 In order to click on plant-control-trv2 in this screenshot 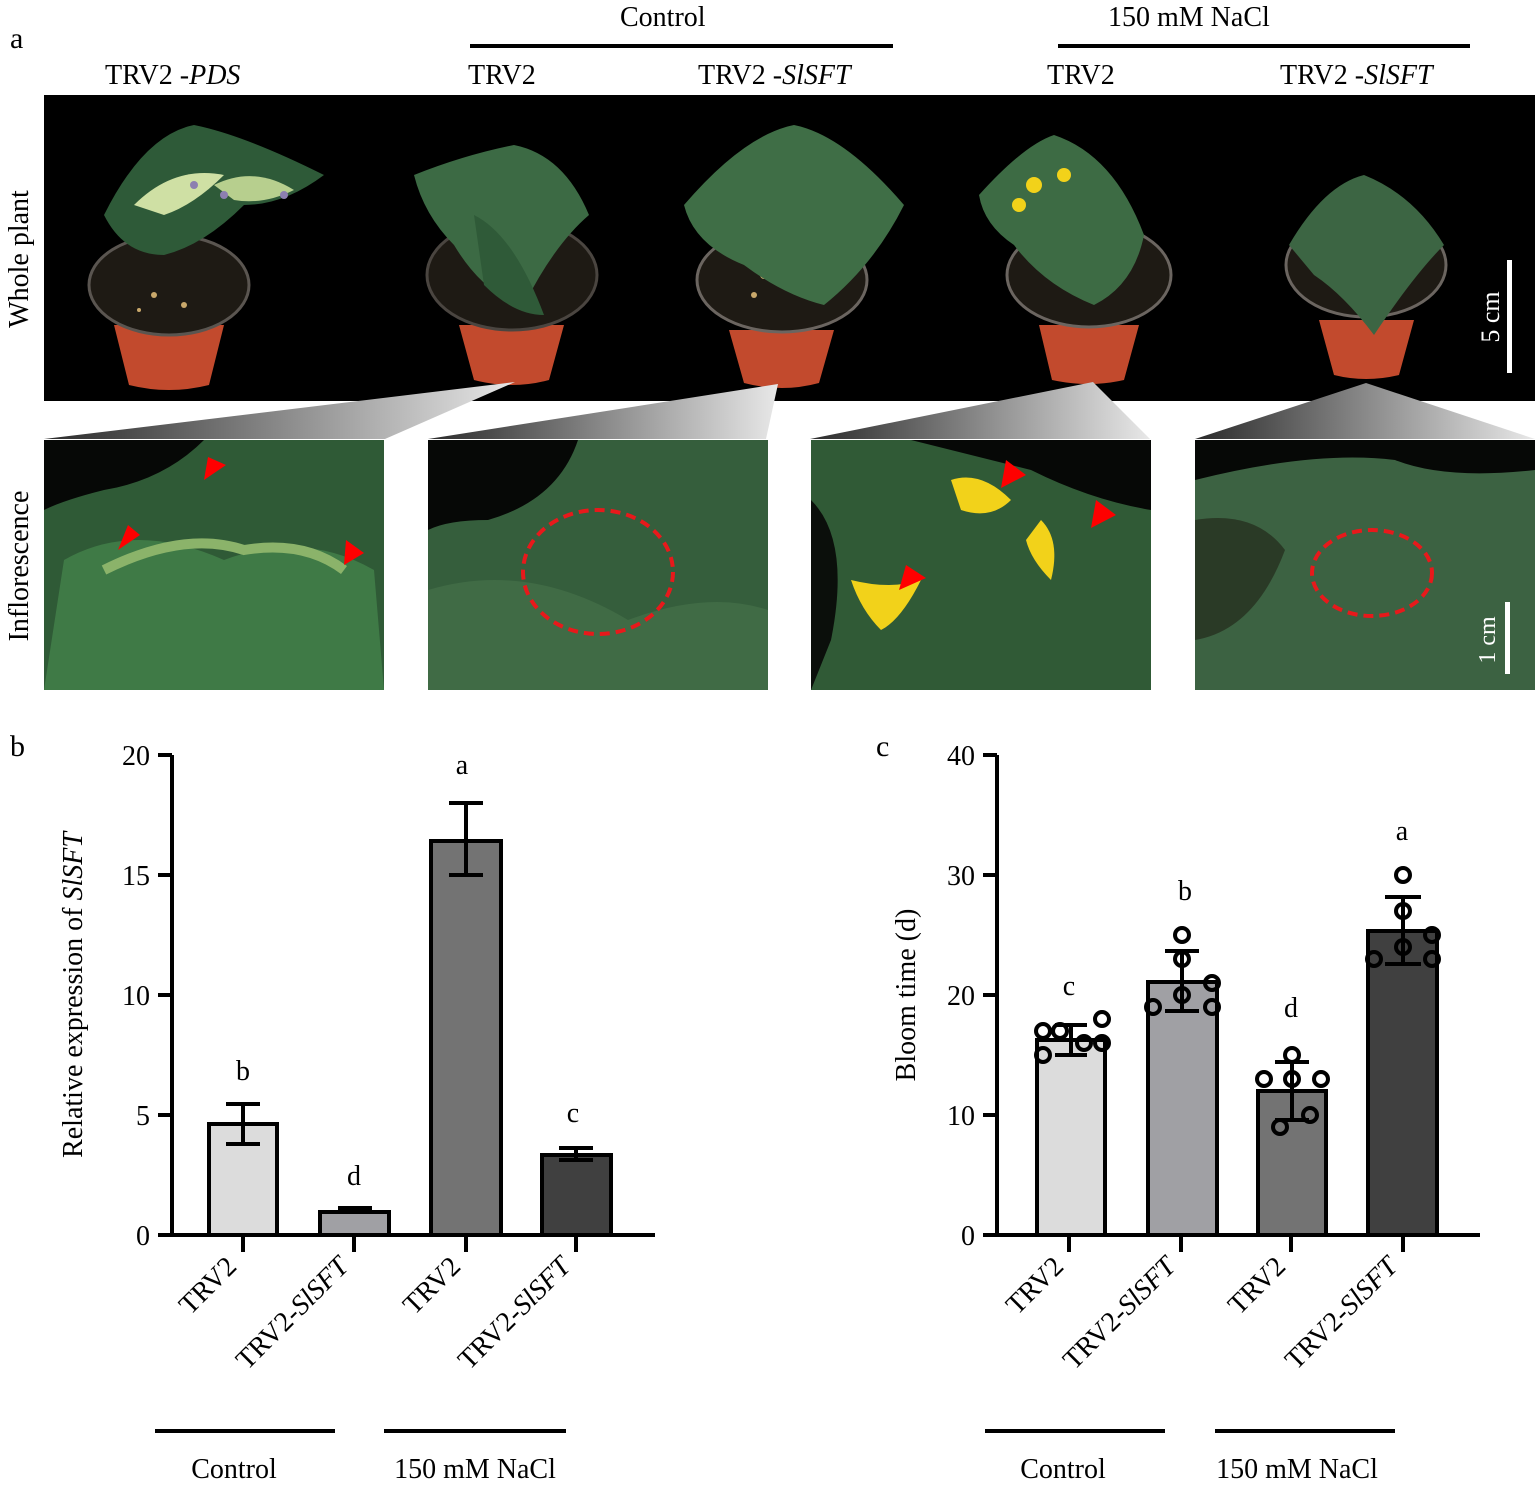, I will do `click(506, 265)`.